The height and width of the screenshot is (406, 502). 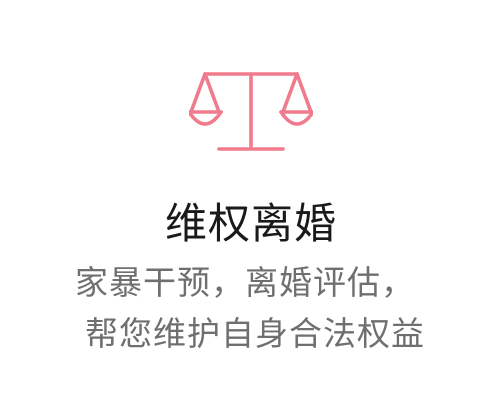 What do you see at coordinates (245, 282) in the screenshot?
I see `service-description-line-1: 家暴干预，离婚评估，` at bounding box center [245, 282].